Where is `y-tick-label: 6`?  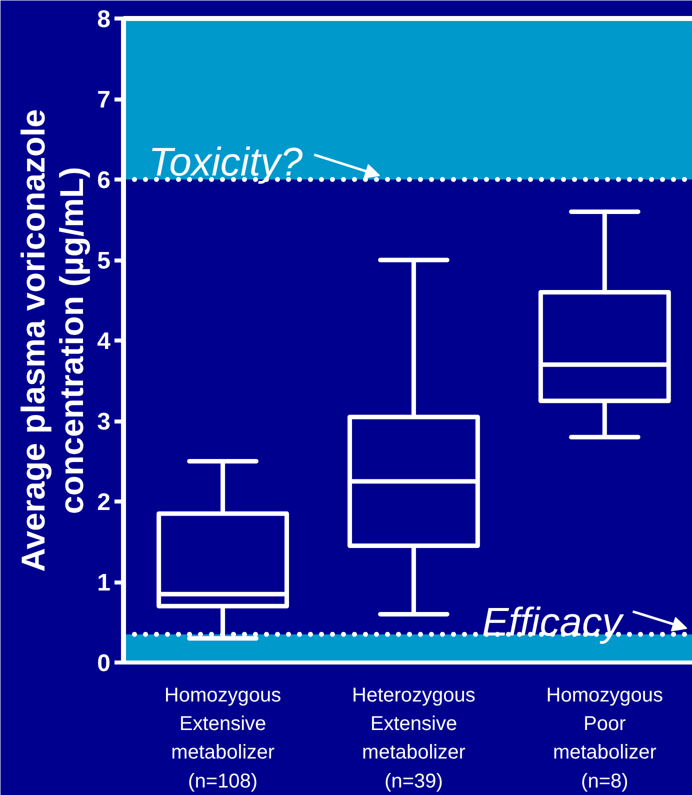
y-tick-label: 6 is located at coordinates (104, 180).